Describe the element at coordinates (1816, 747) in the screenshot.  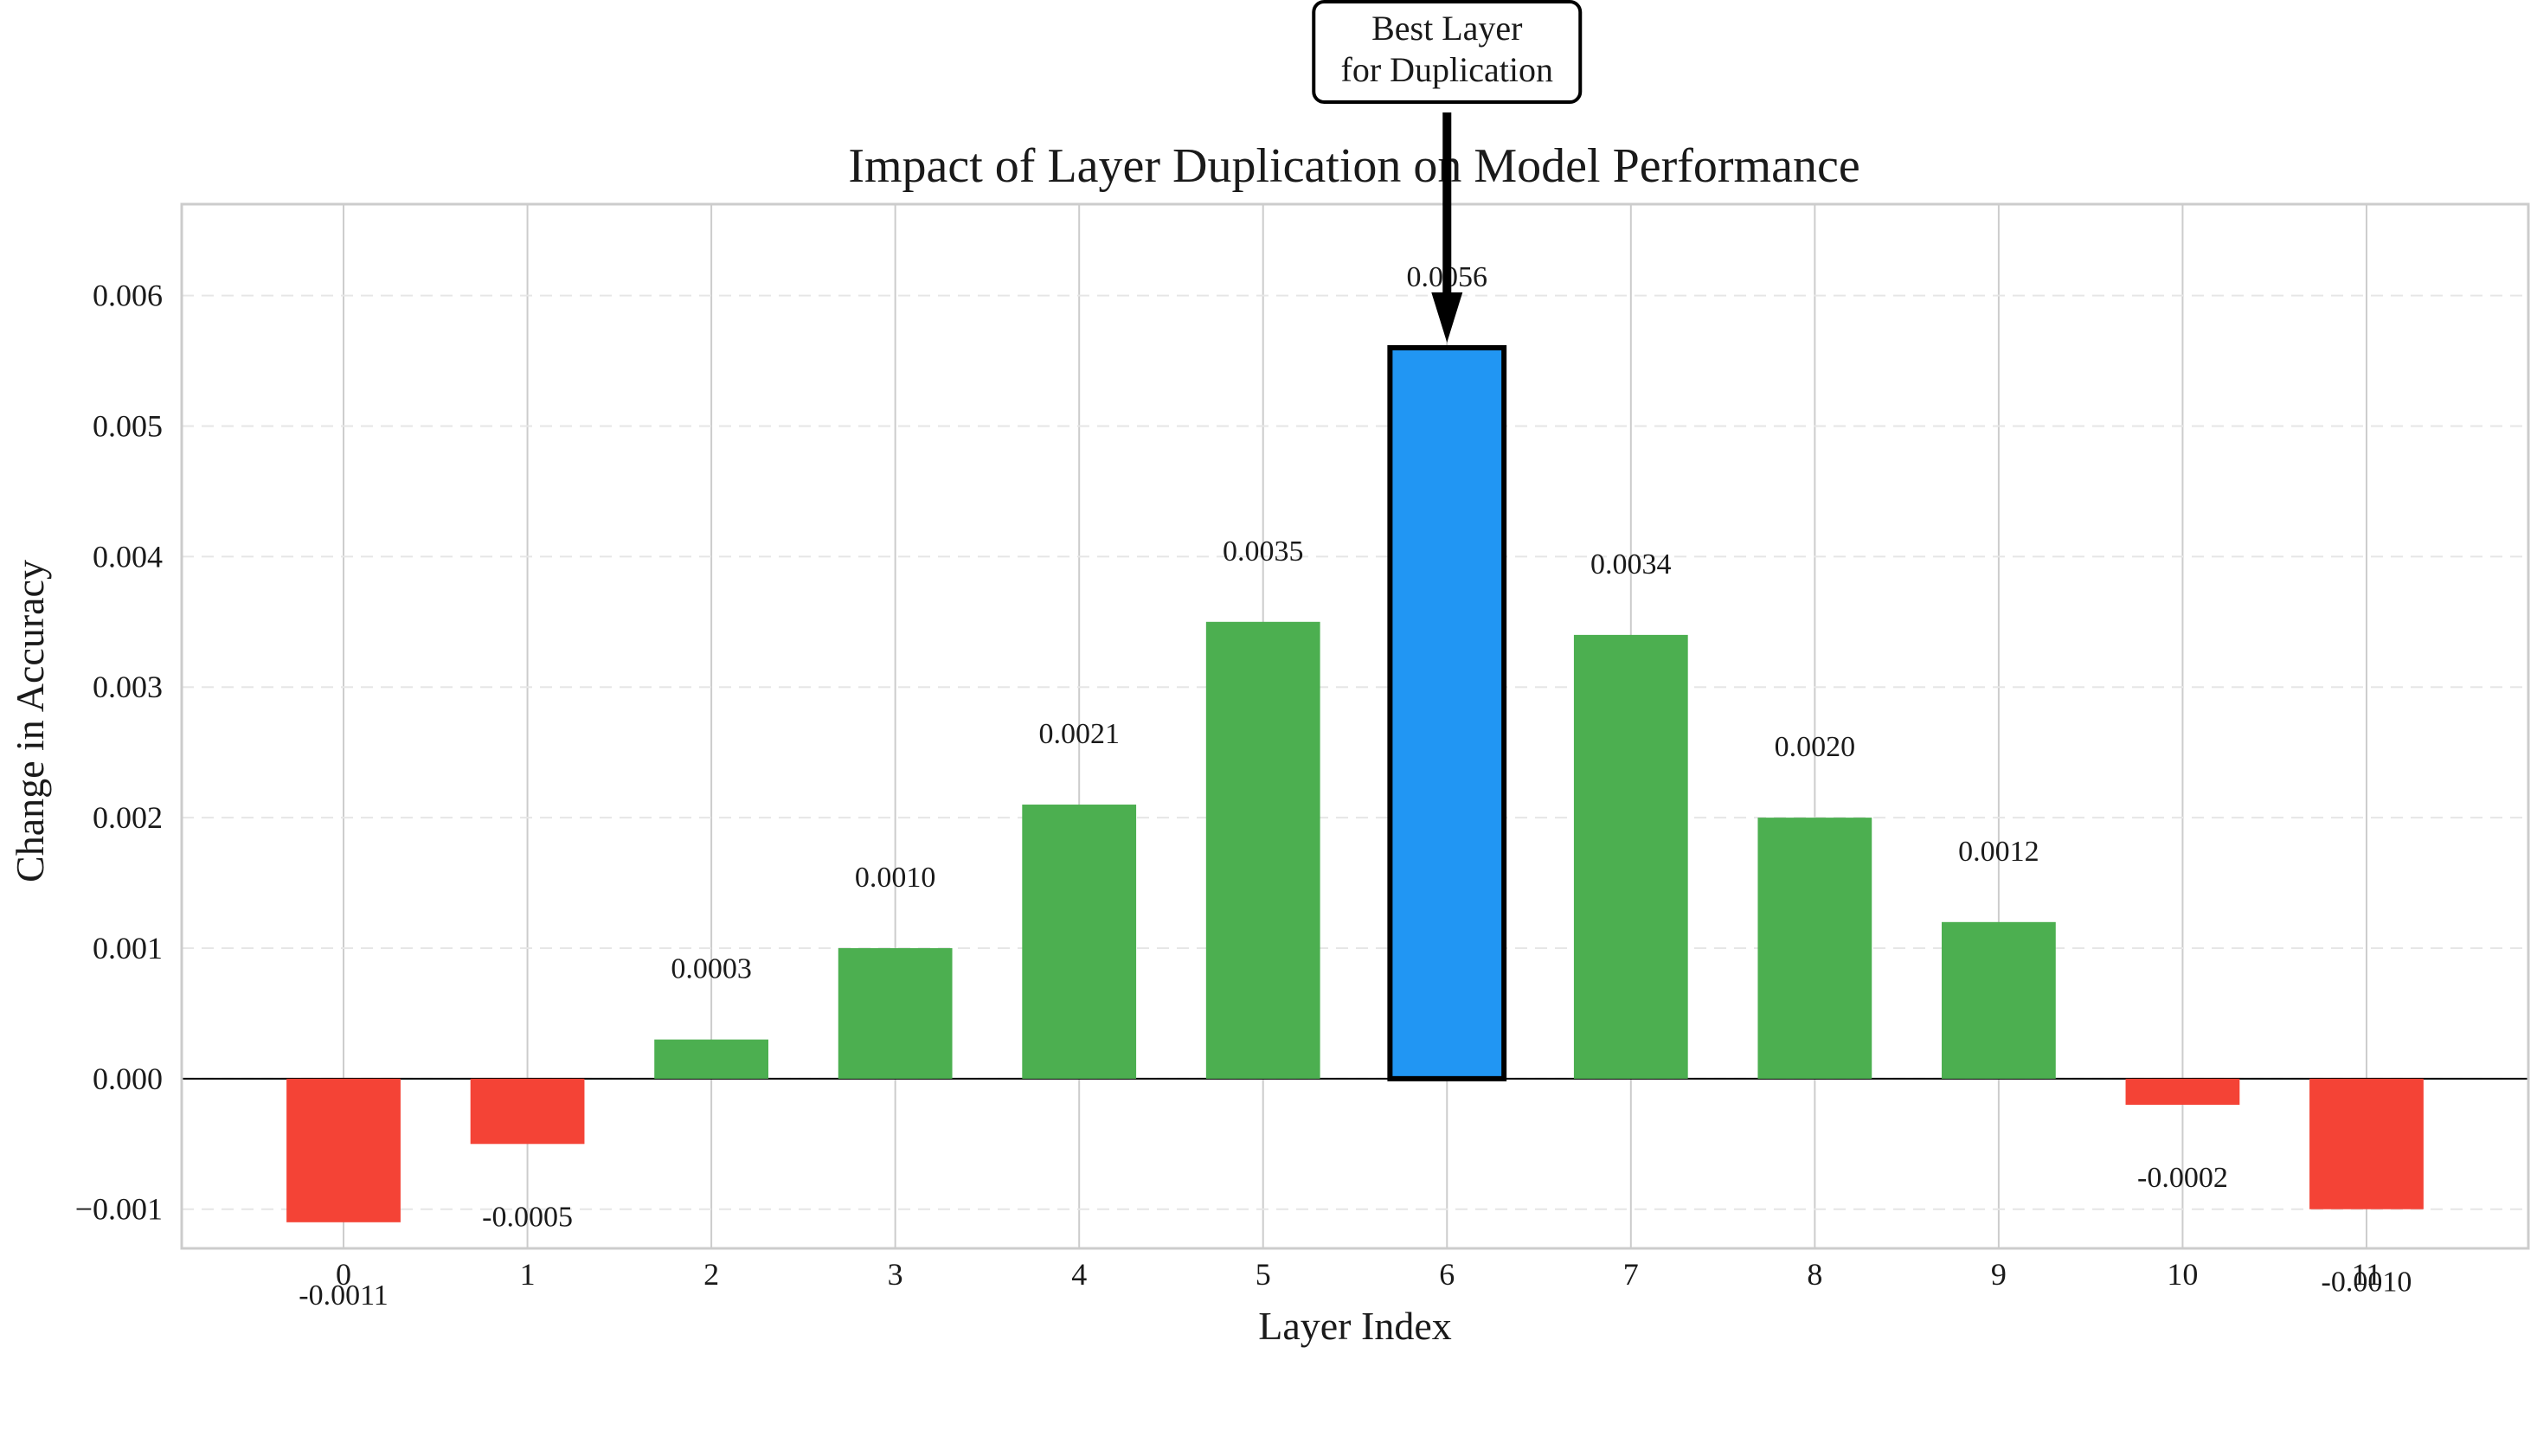
I see `bar-value-label: 0.0020` at that location.